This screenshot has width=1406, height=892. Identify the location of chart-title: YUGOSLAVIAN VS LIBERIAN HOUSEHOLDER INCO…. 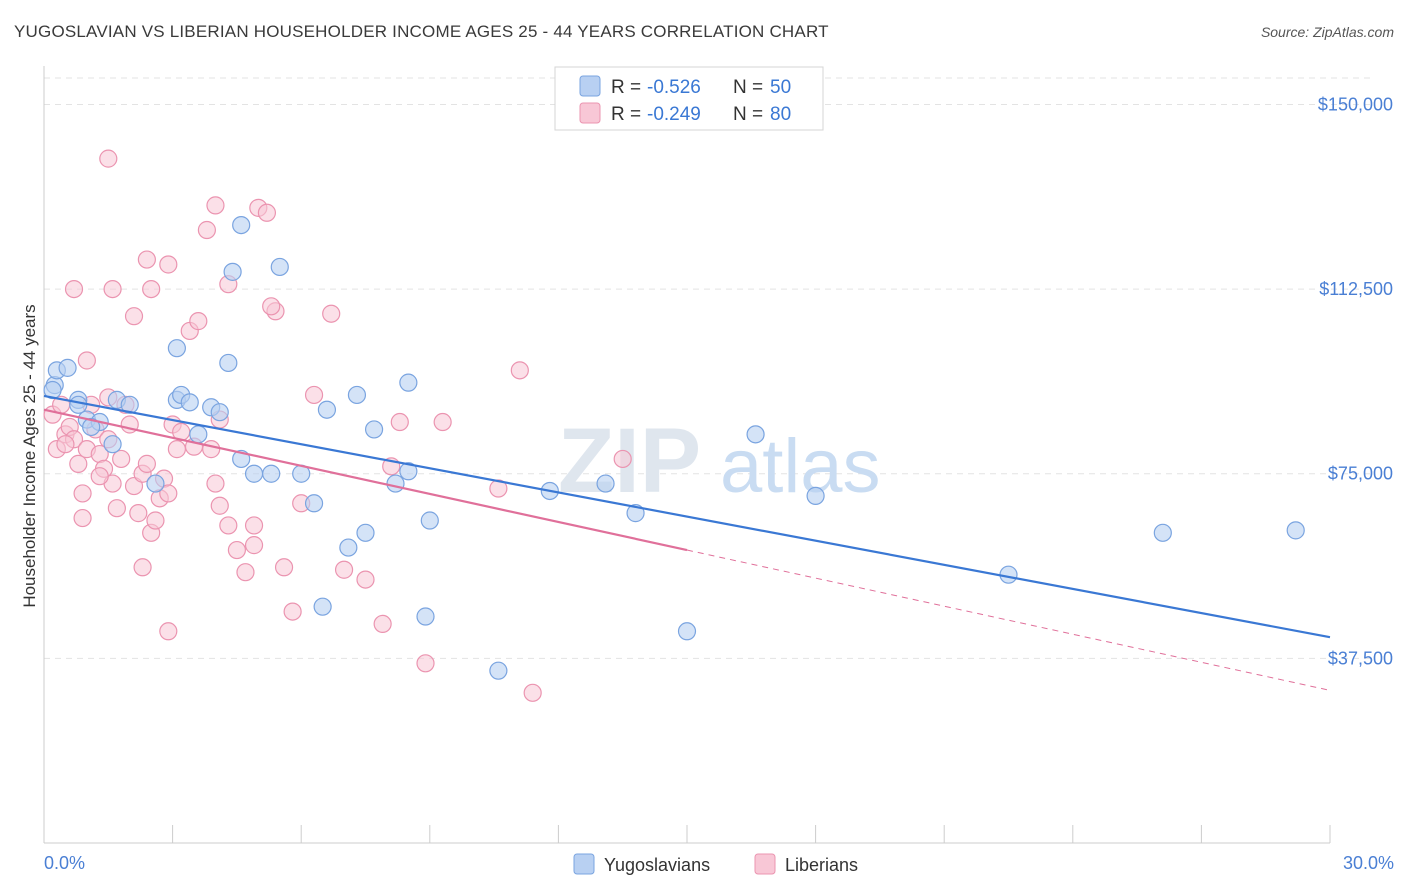
(421, 31).